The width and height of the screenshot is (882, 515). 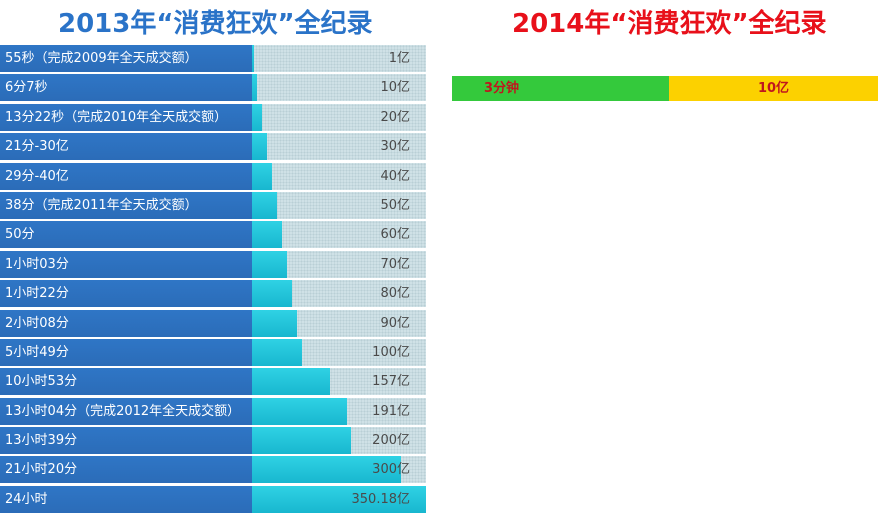 What do you see at coordinates (381, 499) in the screenshot?
I see `bar-value-label: 350.18亿` at bounding box center [381, 499].